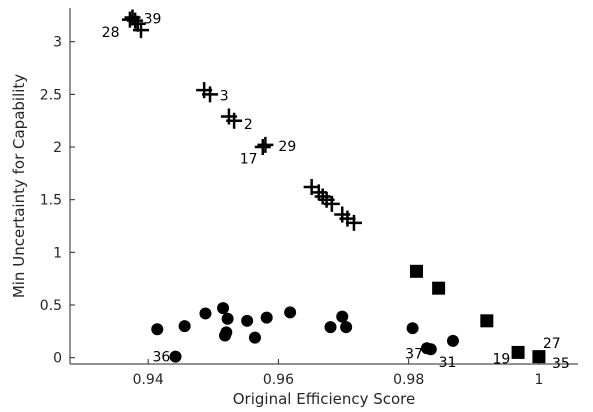 The width and height of the screenshot is (593, 412). Describe the element at coordinates (57, 253) in the screenshot. I see `y-tick-label: 1` at that location.